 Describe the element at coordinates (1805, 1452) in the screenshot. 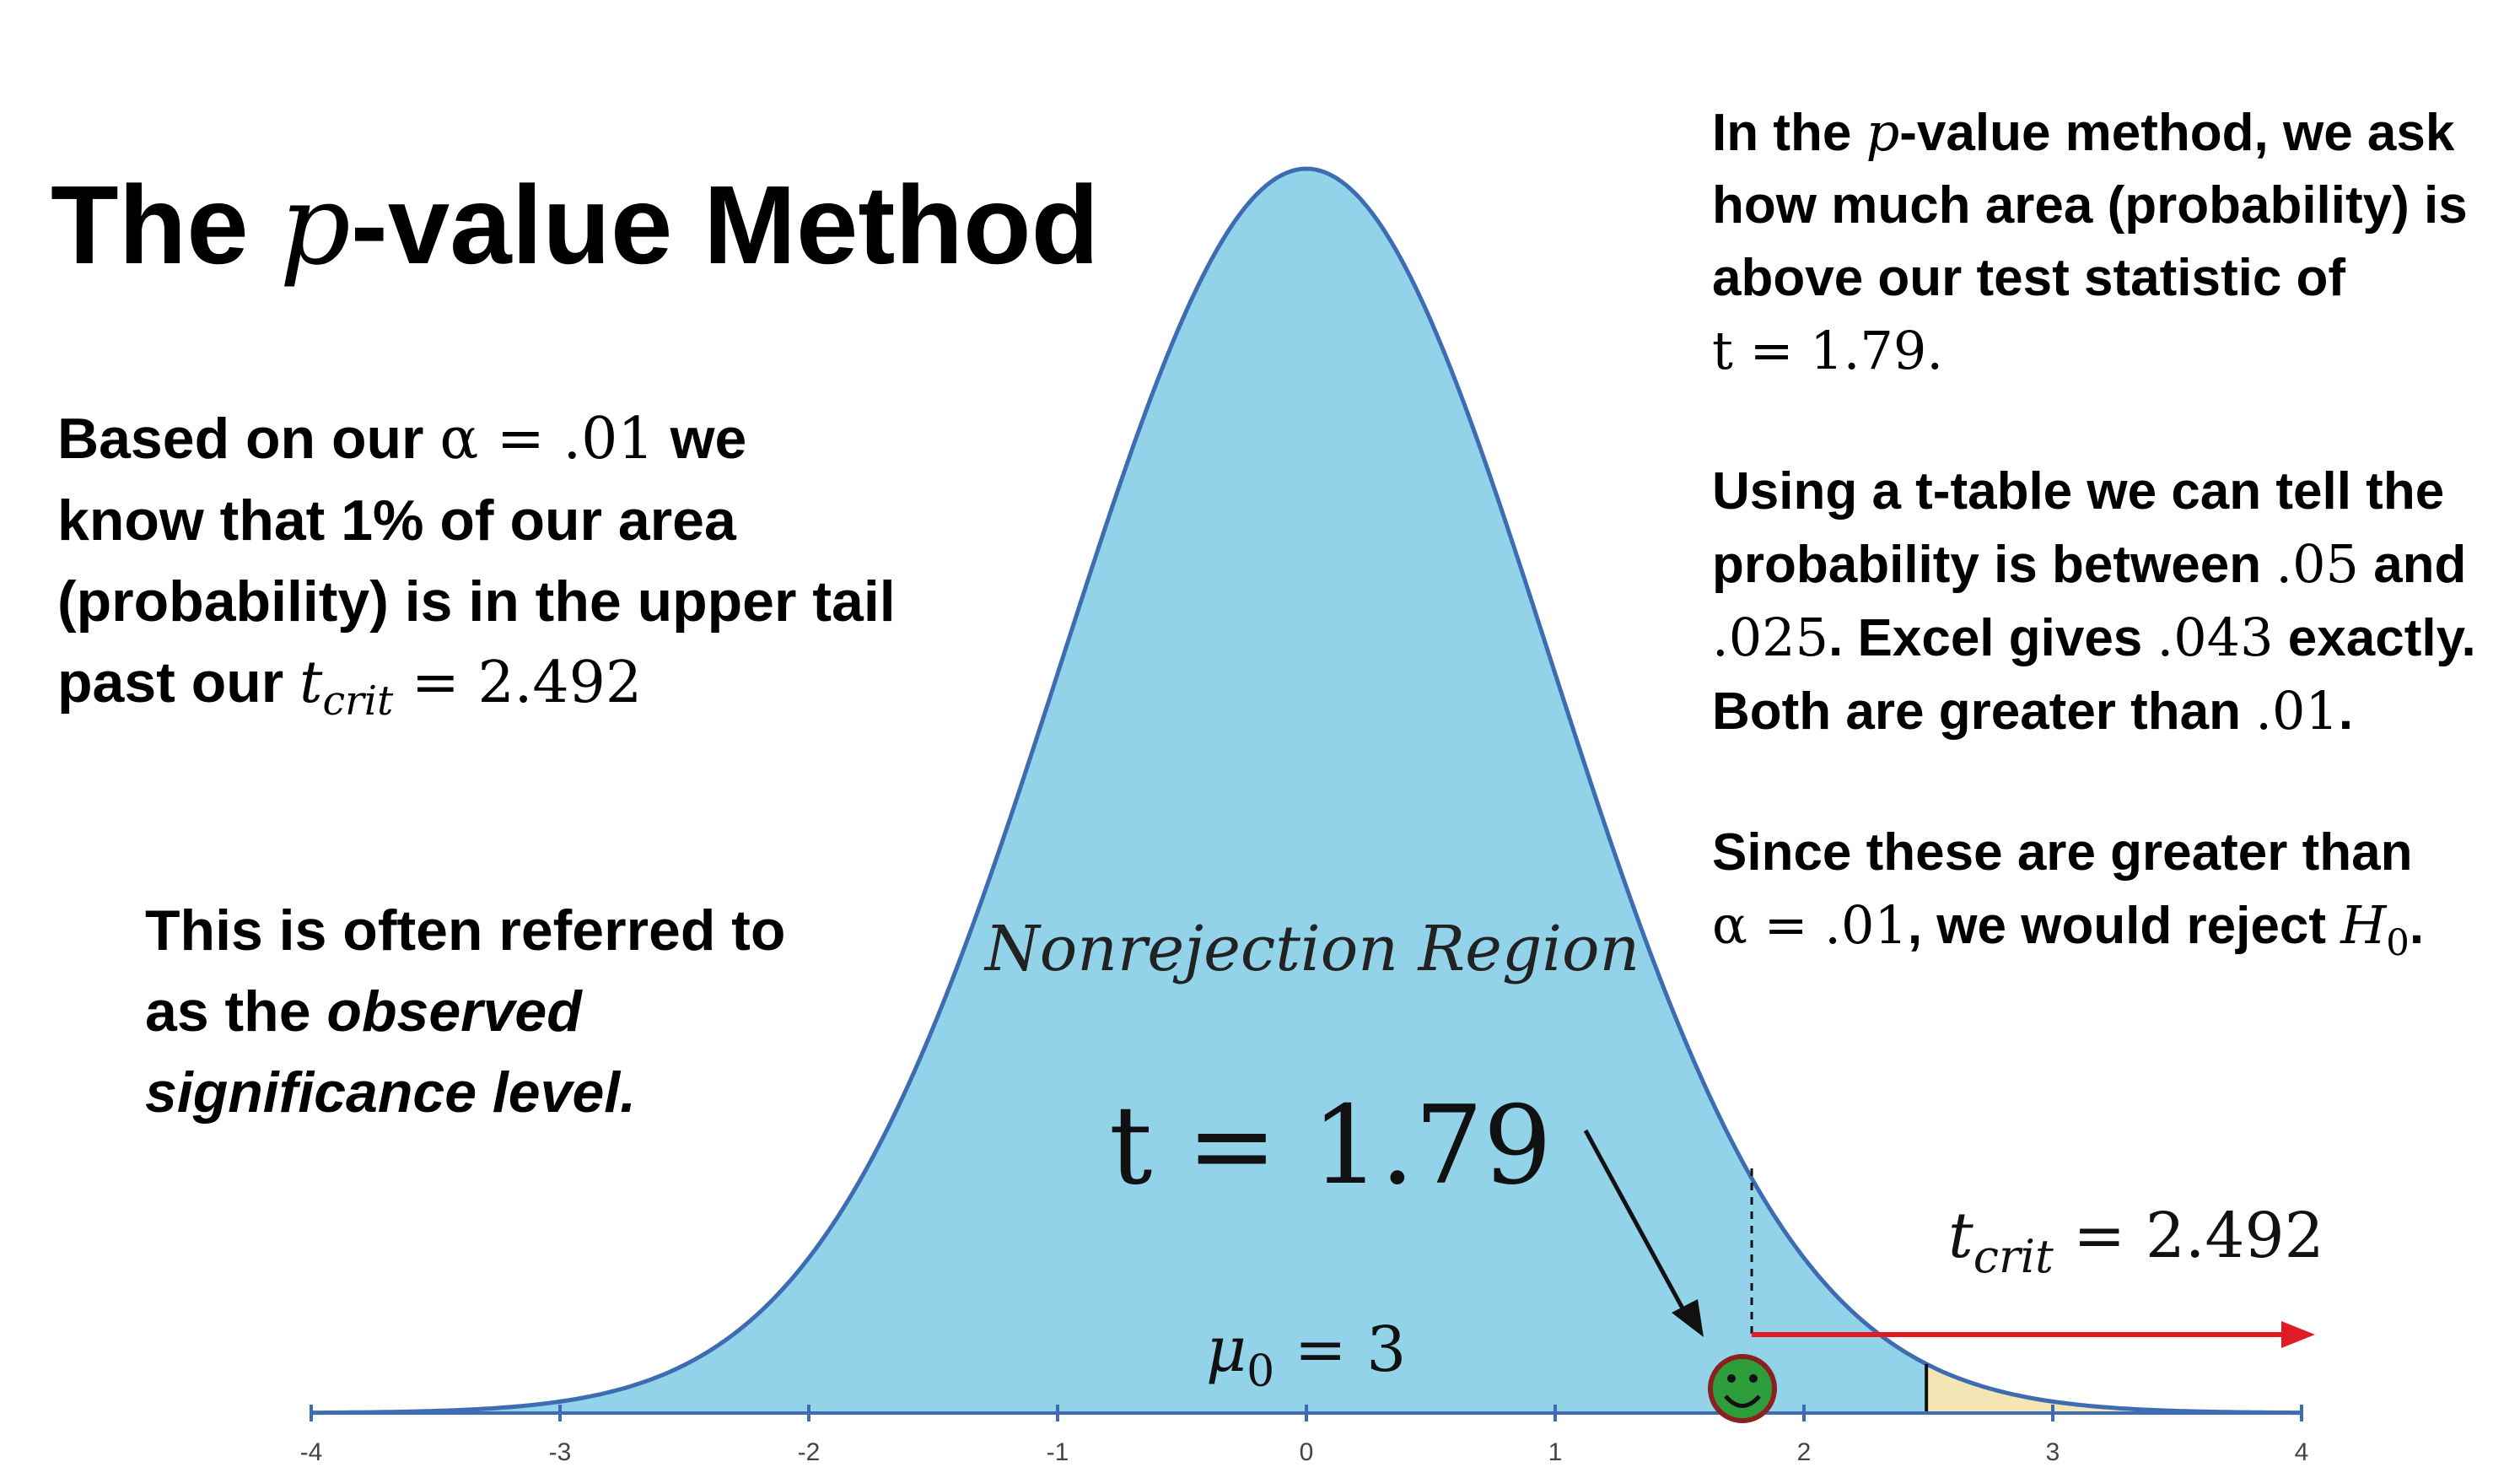

I see `x-tick-label: 2` at that location.